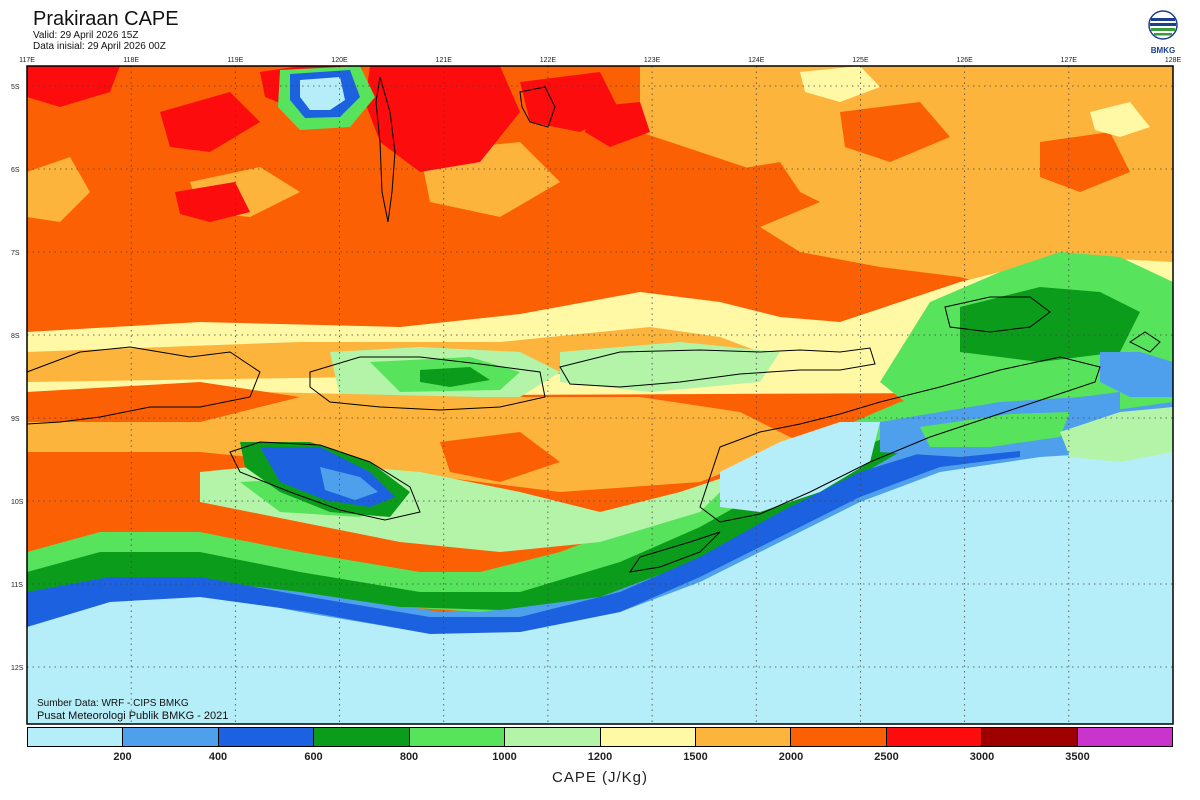  I want to click on longitude-label: 127E, so click(1069, 60).